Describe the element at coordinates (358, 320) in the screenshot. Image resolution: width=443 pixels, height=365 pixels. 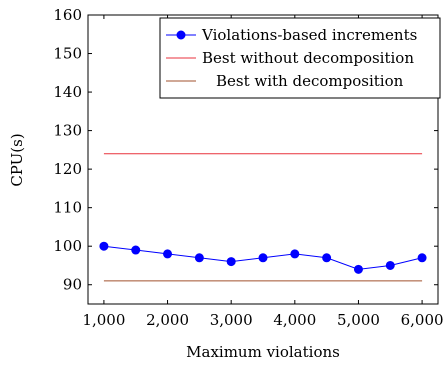
I see `x-tick-label: 5,000` at that location.